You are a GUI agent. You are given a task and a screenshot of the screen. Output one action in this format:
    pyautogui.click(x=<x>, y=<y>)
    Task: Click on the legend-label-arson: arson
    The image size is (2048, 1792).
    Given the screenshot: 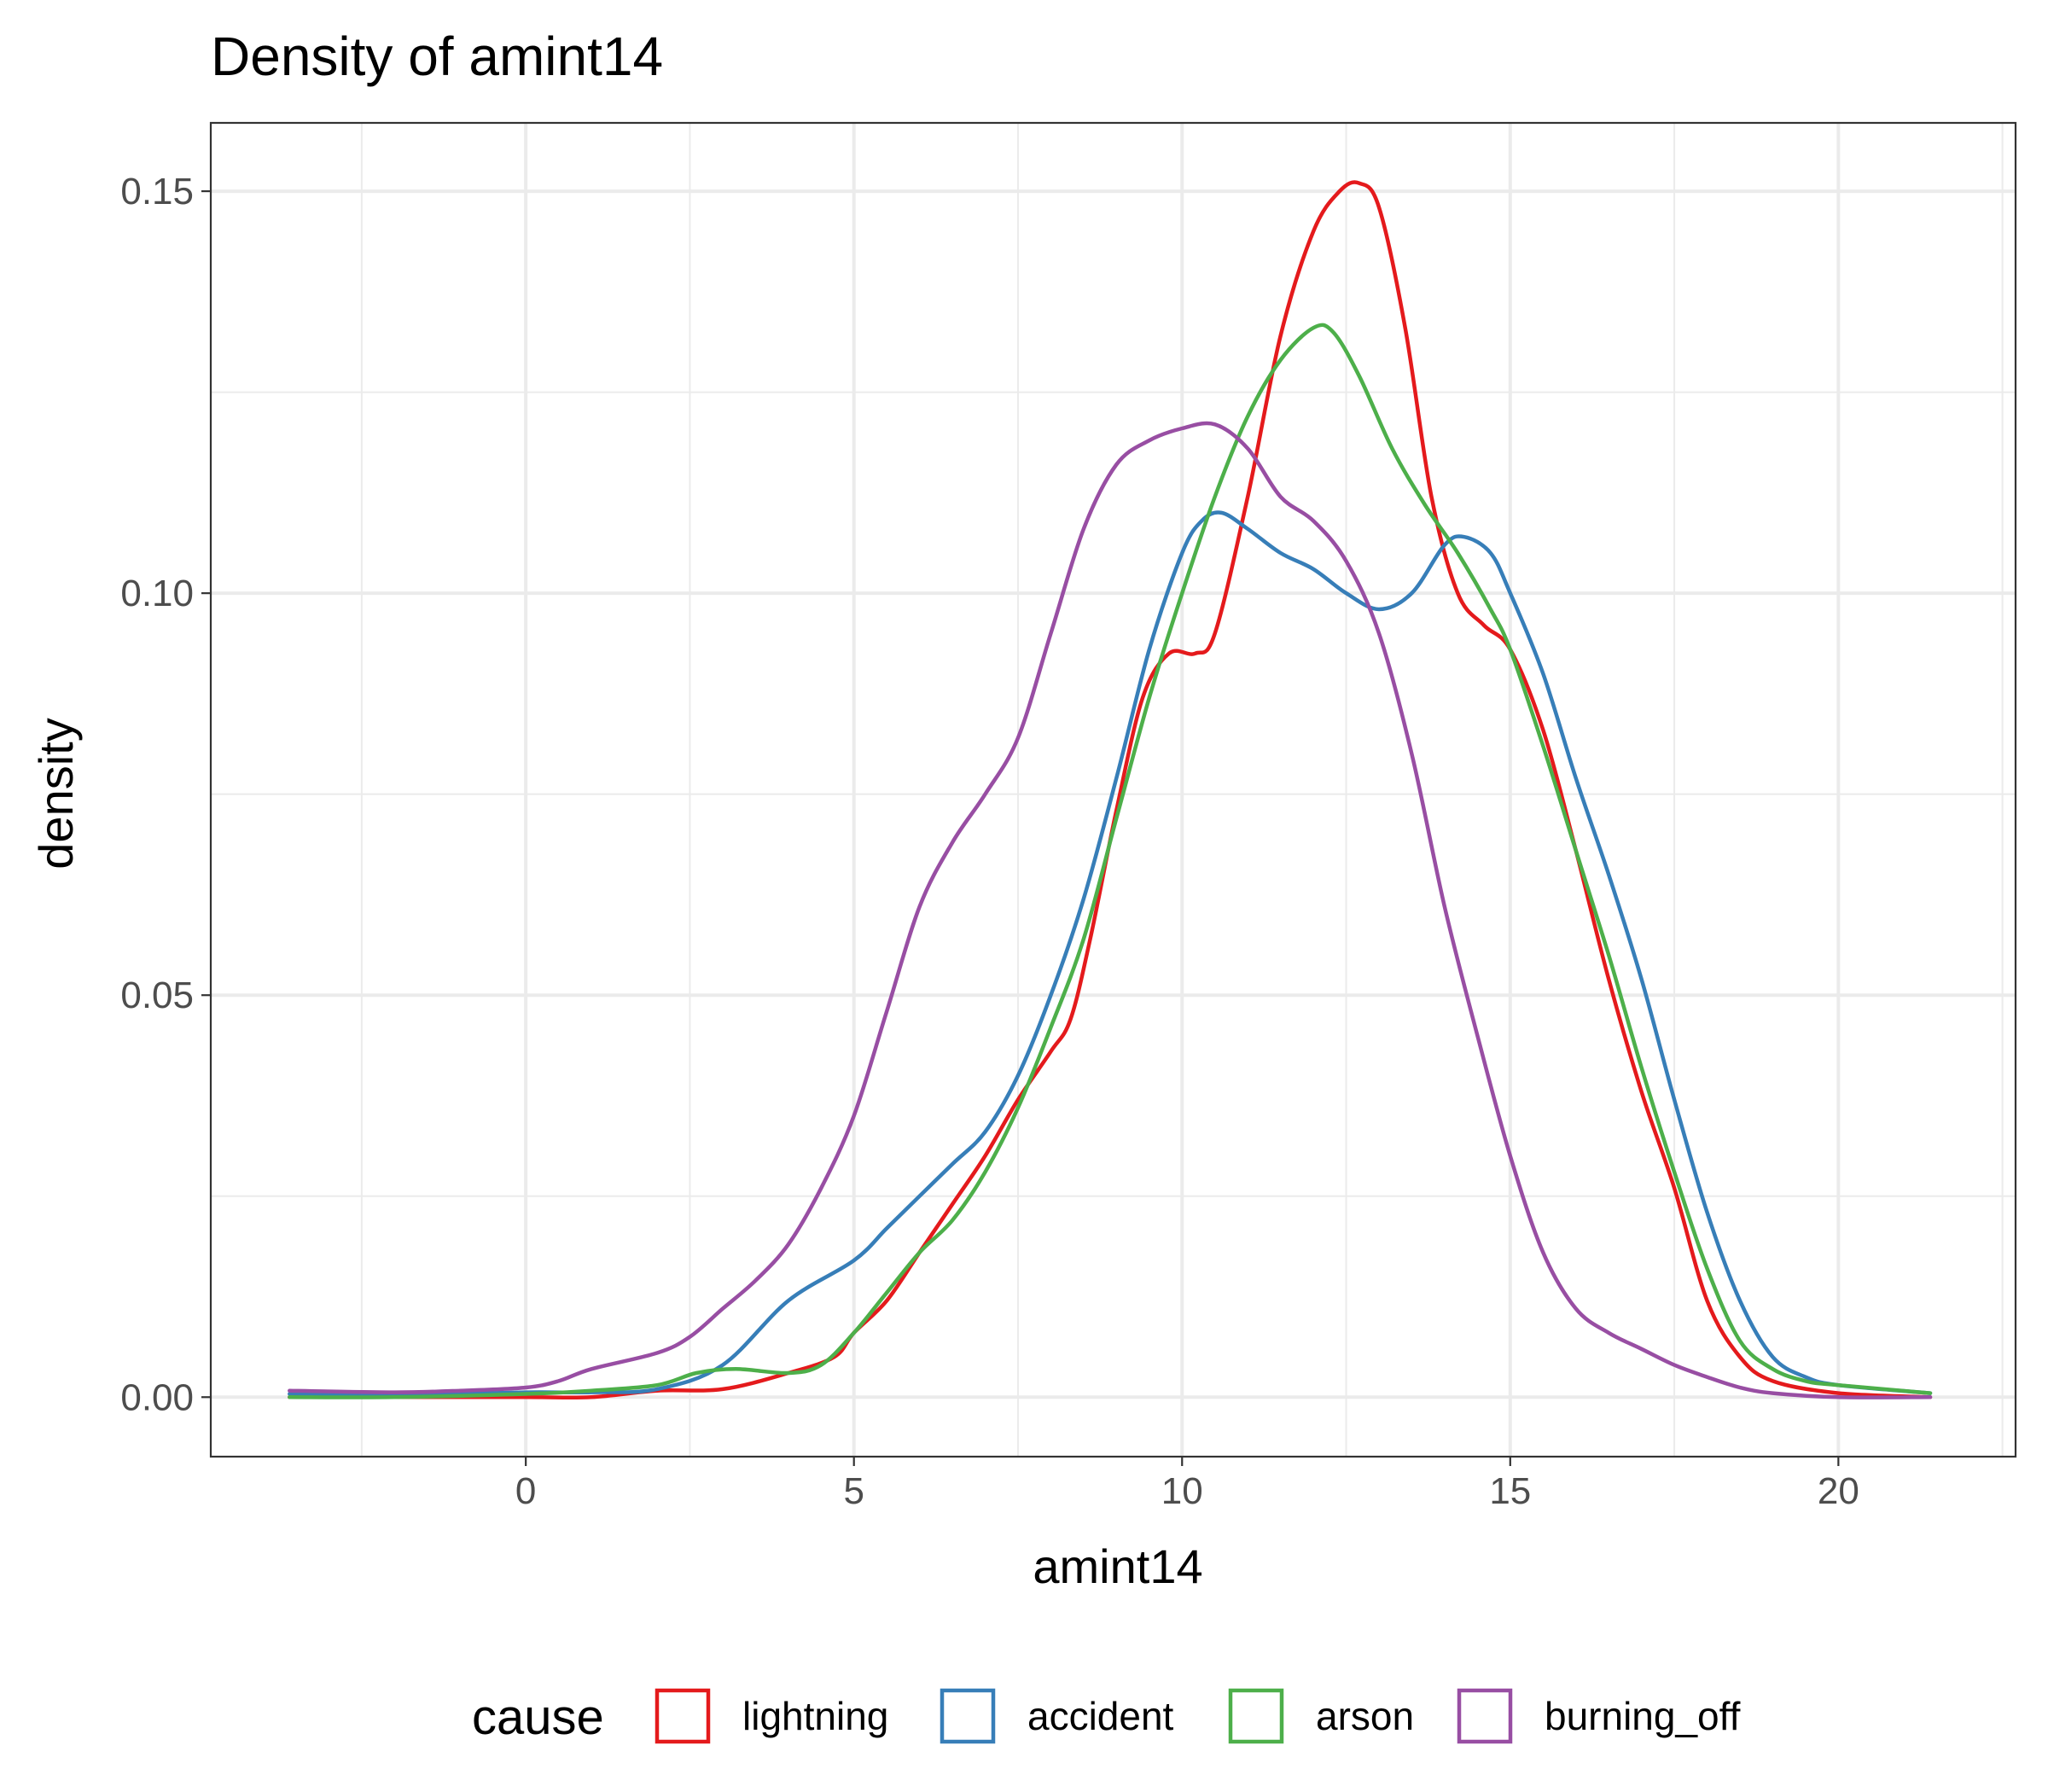 What is the action you would take?
    pyautogui.click(x=1365, y=1716)
    